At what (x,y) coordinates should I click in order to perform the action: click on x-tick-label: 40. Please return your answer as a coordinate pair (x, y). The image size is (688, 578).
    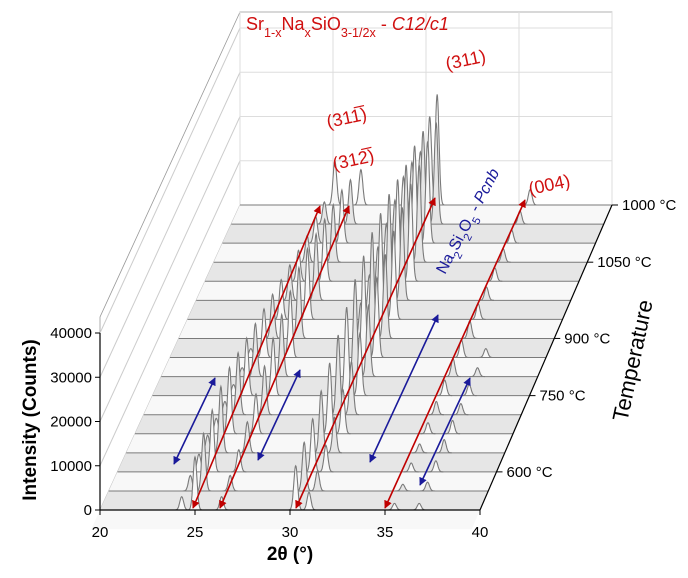
    Looking at the image, I should click on (480, 532).